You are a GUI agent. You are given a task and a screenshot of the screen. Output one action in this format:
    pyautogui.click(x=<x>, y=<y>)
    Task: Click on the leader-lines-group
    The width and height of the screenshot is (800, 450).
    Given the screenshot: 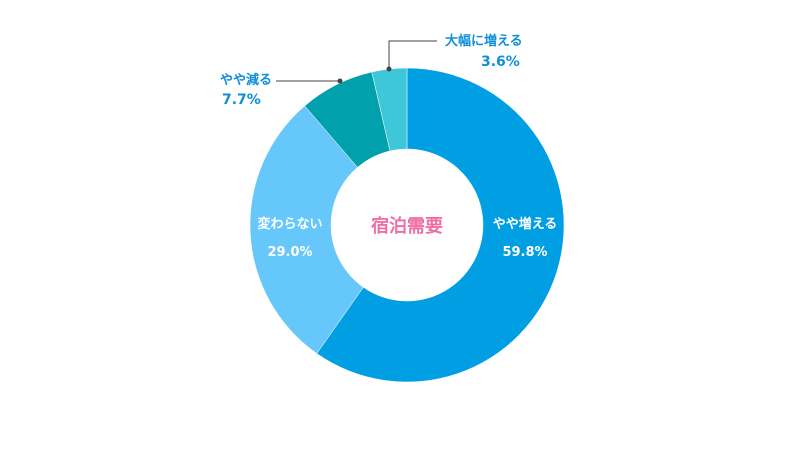 What is the action you would take?
    pyautogui.click(x=356, y=62)
    